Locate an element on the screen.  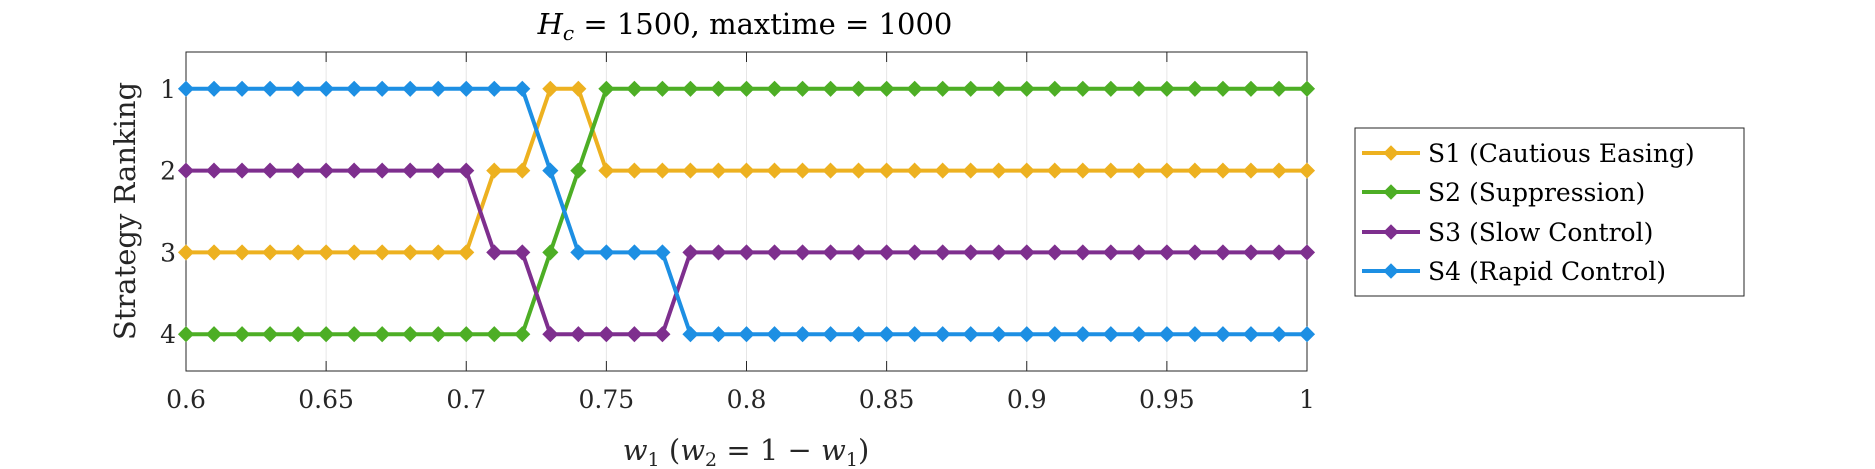
x-tick-label: 0.7 is located at coordinates (466, 399).